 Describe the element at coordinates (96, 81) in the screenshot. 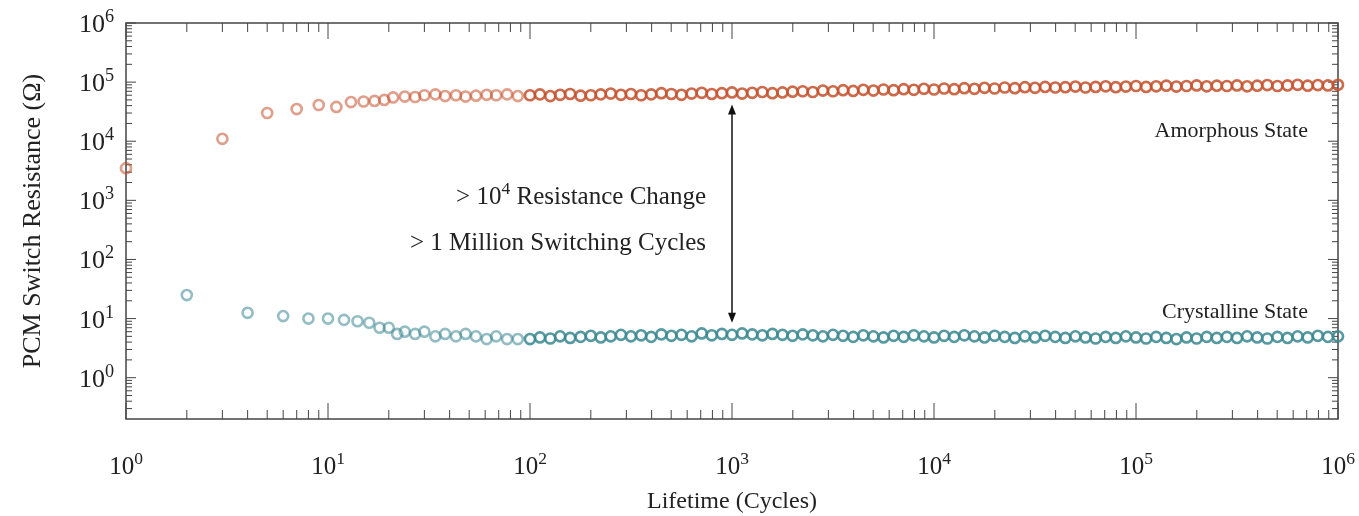

I see `y-tick-label: 10$^{5}$` at that location.